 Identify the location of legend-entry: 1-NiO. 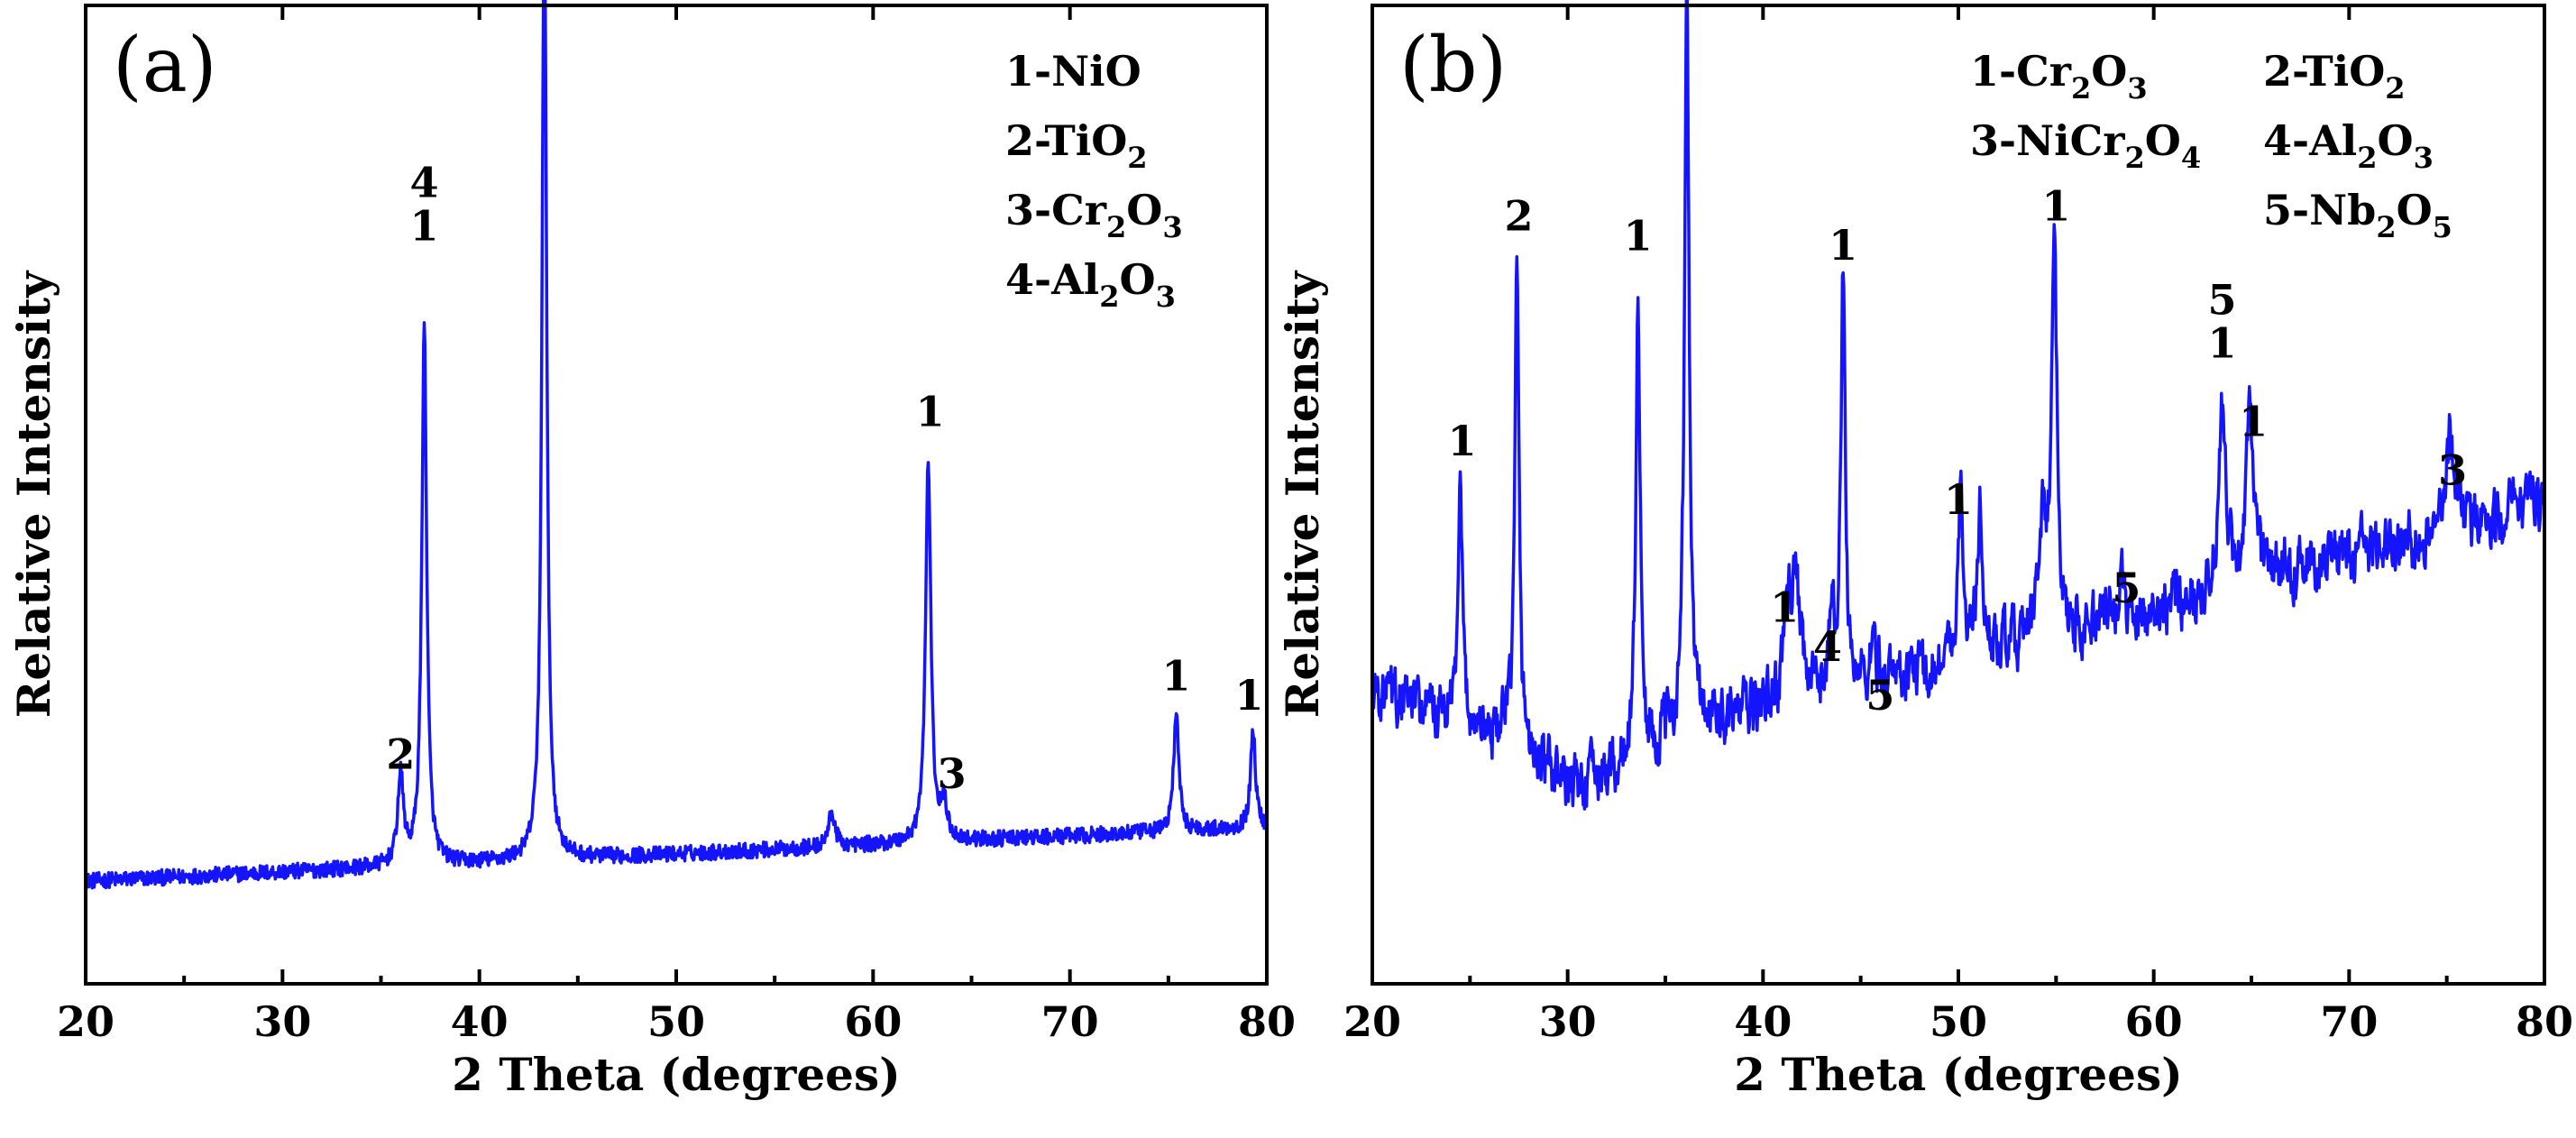
(1073, 71).